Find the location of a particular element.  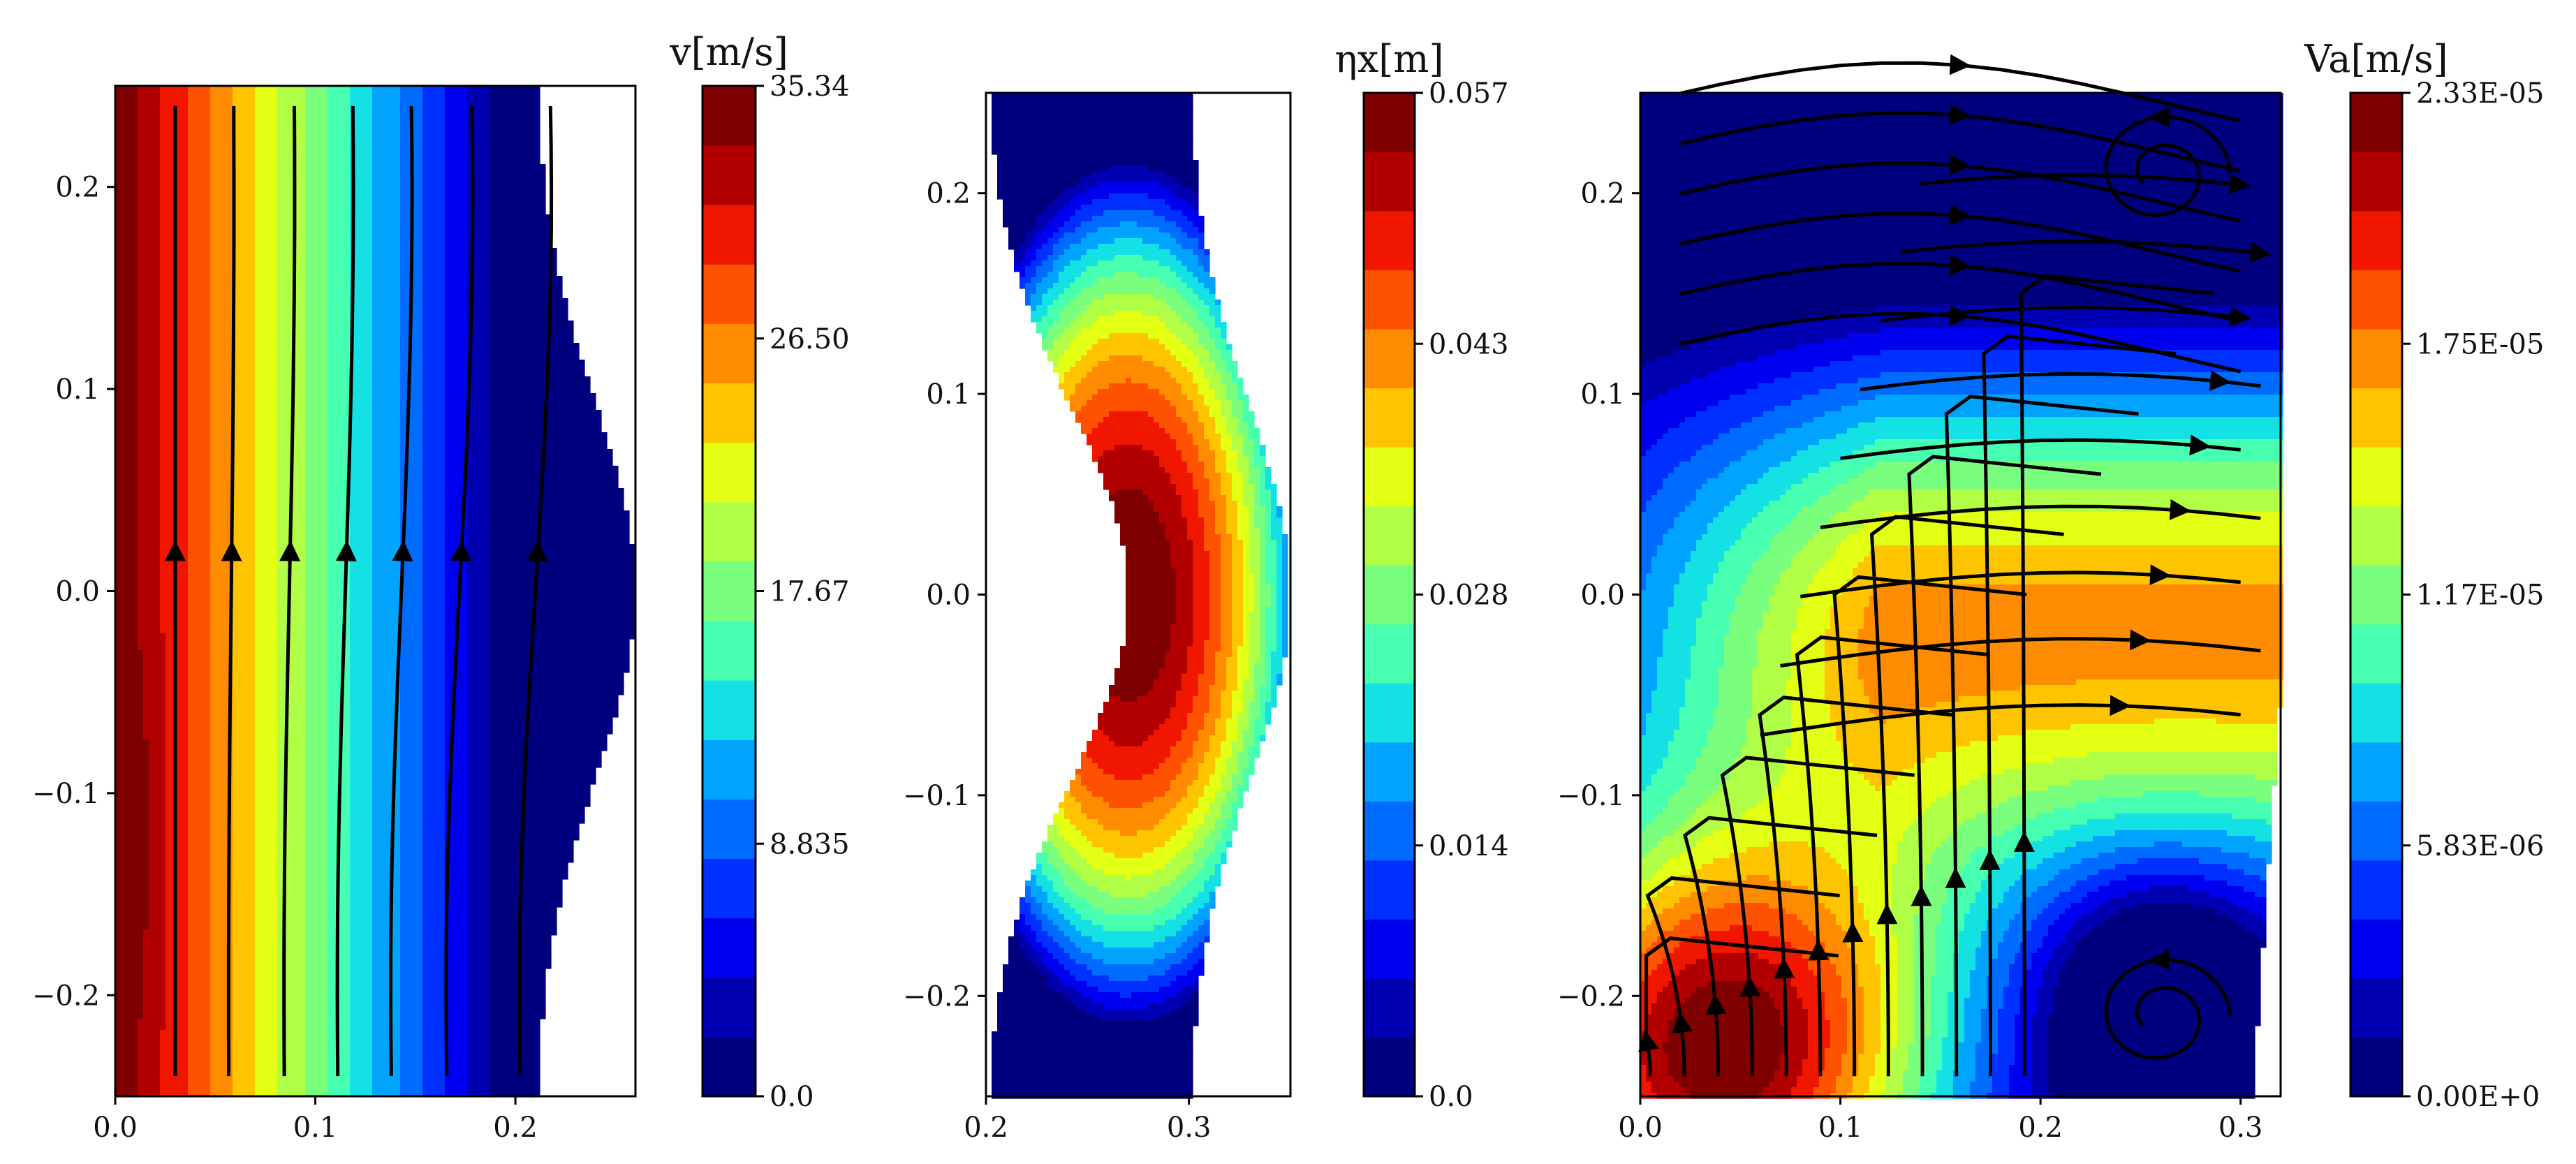

colorbar-tick-label: 2.33E-05 is located at coordinates (2480, 94).